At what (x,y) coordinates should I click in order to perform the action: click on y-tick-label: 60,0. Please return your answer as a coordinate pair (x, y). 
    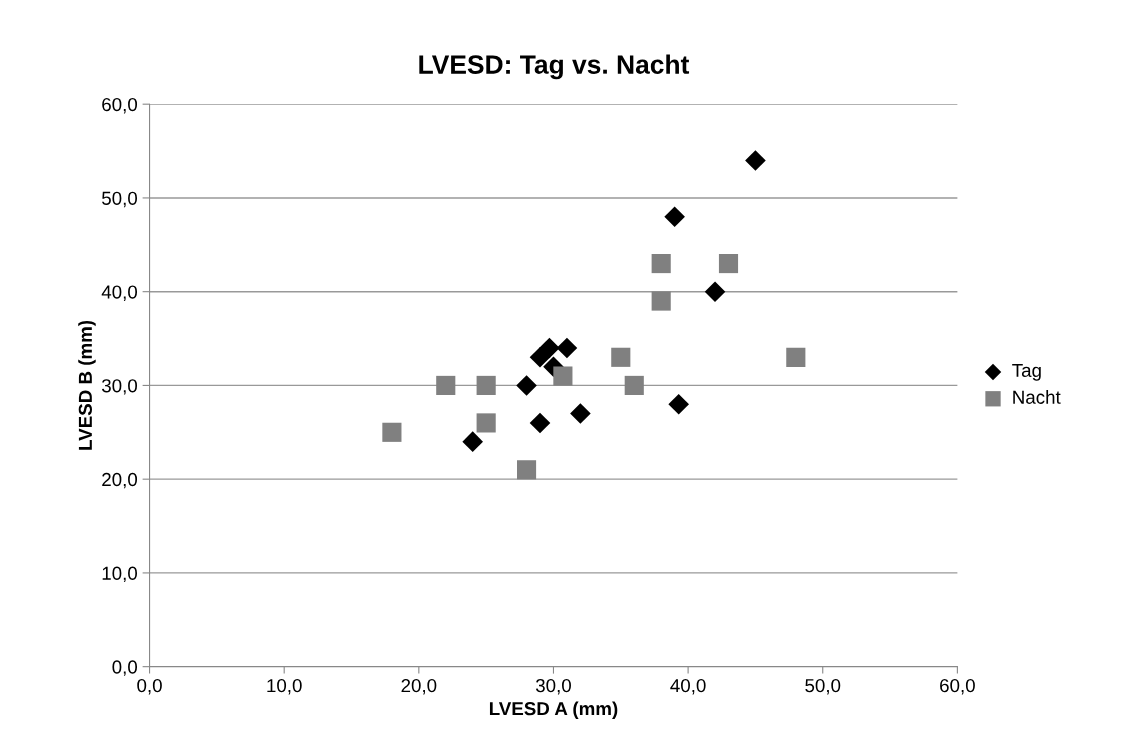
    Looking at the image, I should click on (120, 105).